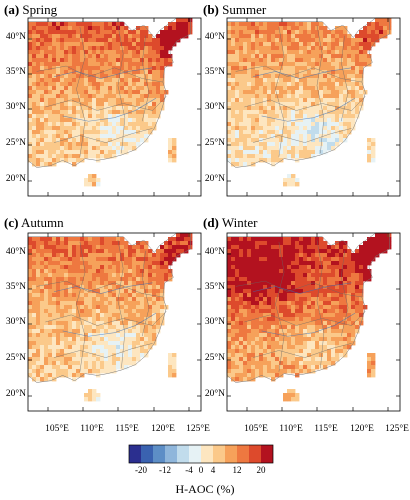  I want to click on colorbar-tick: 4, so click(213, 470).